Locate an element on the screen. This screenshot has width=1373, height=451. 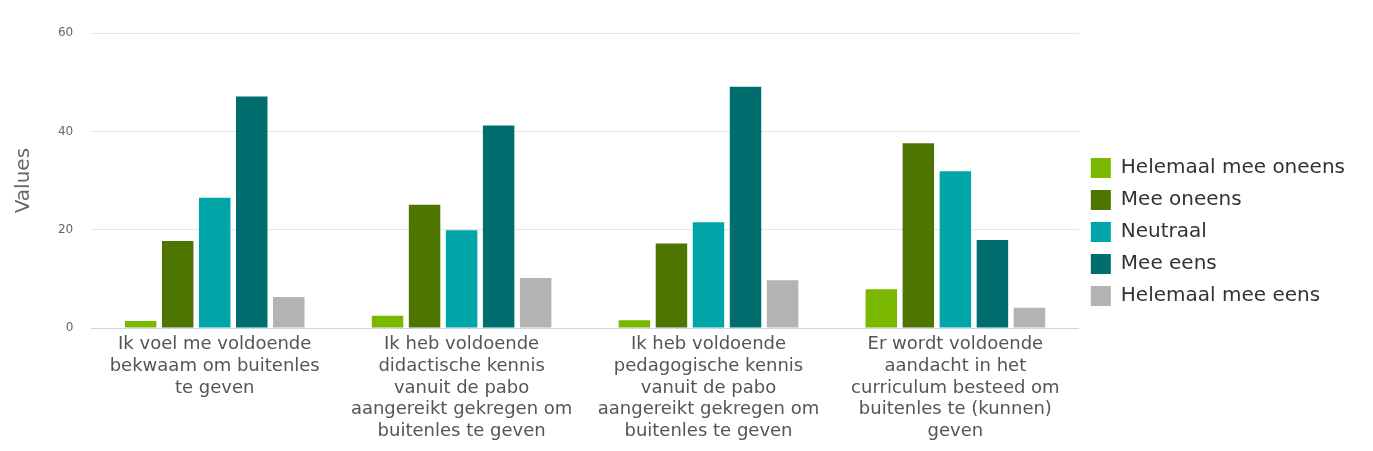
y-tick-label: 0 is located at coordinates (69, 327).